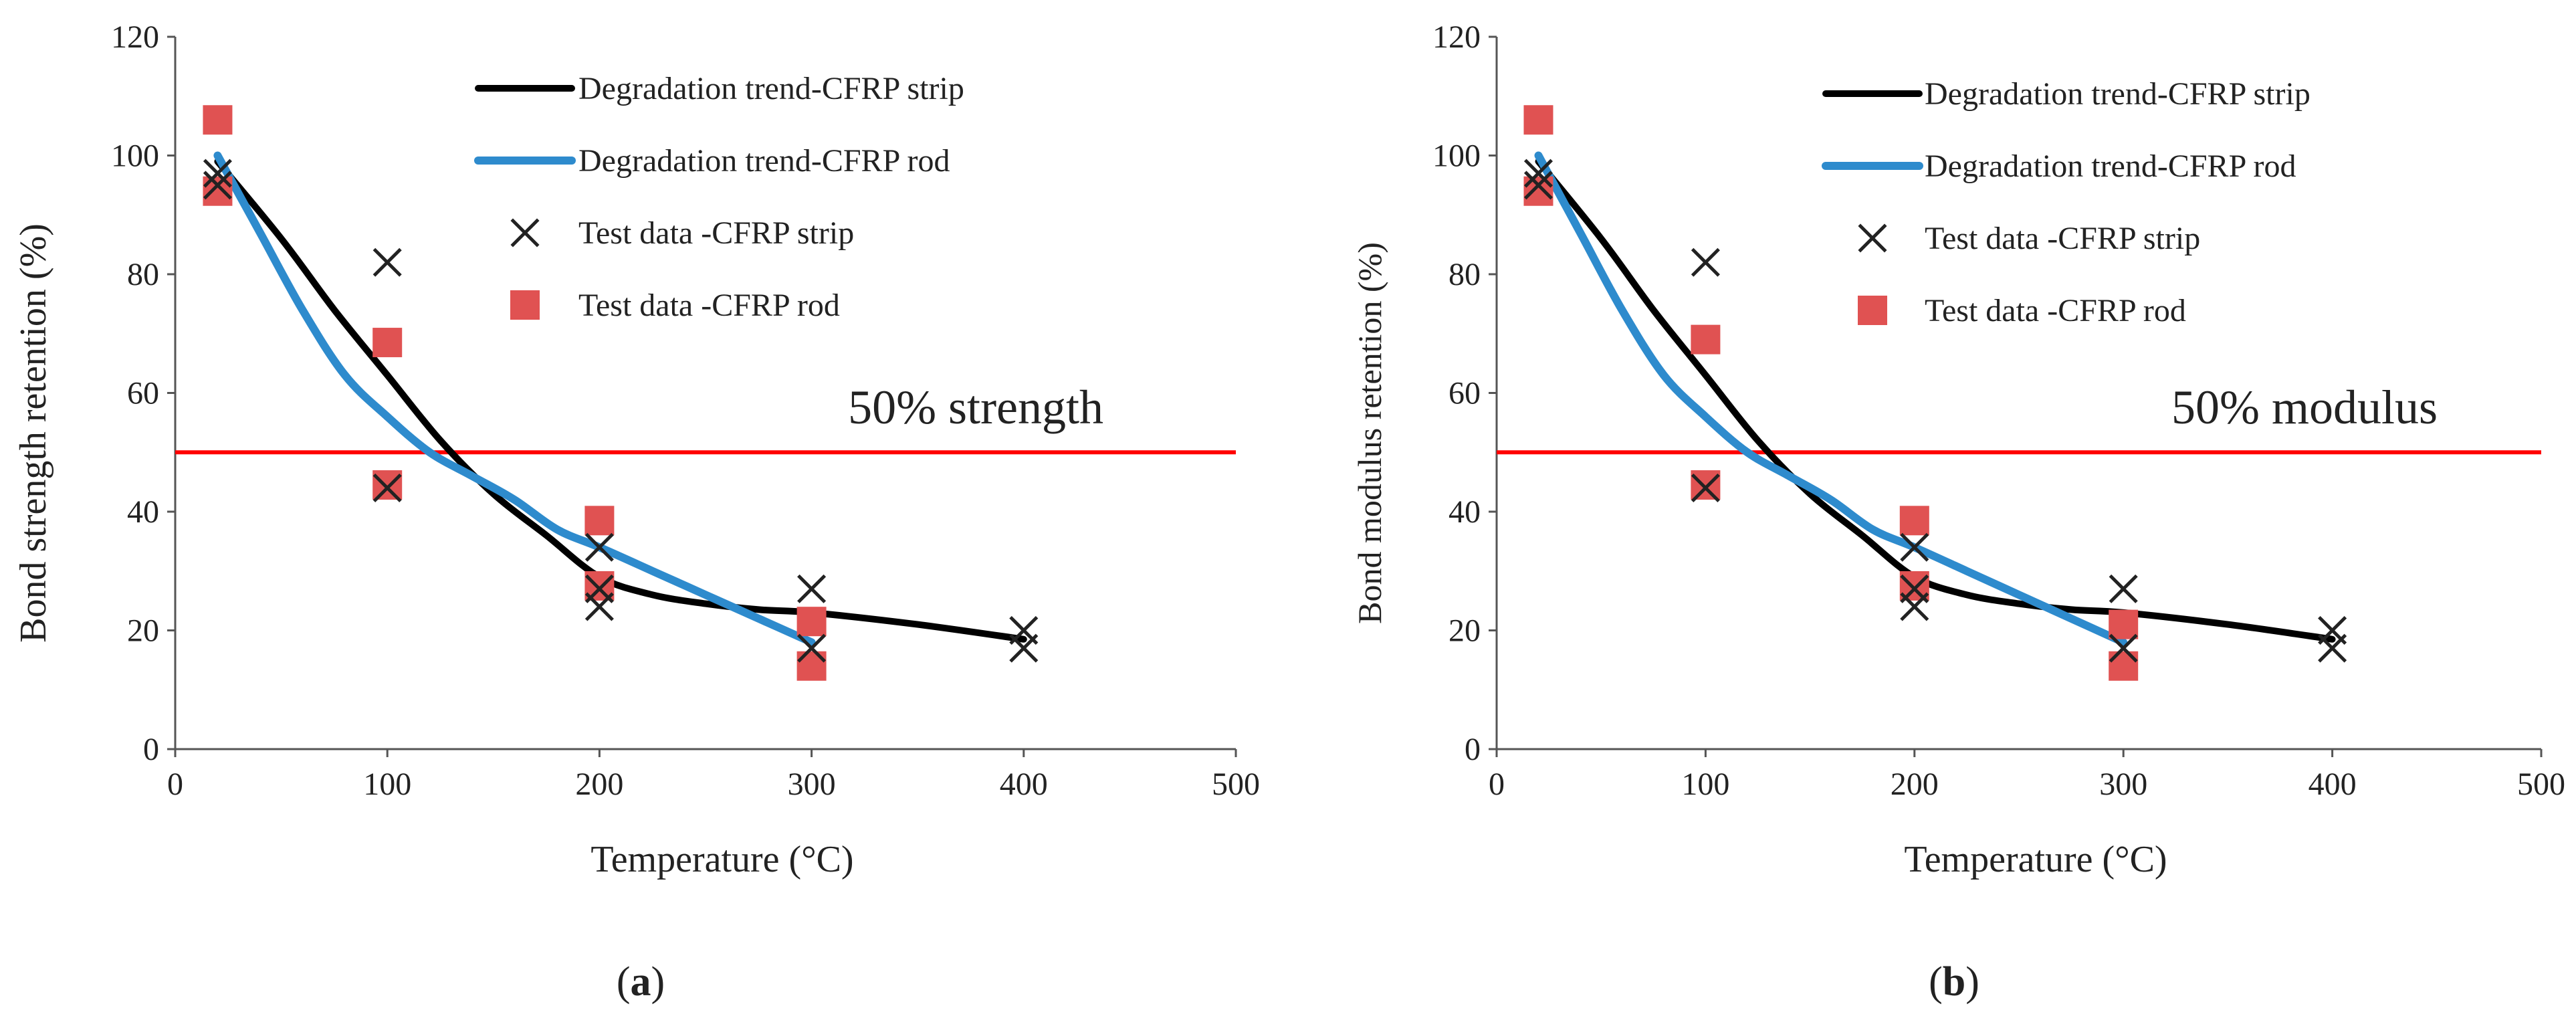 The height and width of the screenshot is (1018, 2576). Describe the element at coordinates (641, 982) in the screenshot. I see `panel-label: (a)` at that location.